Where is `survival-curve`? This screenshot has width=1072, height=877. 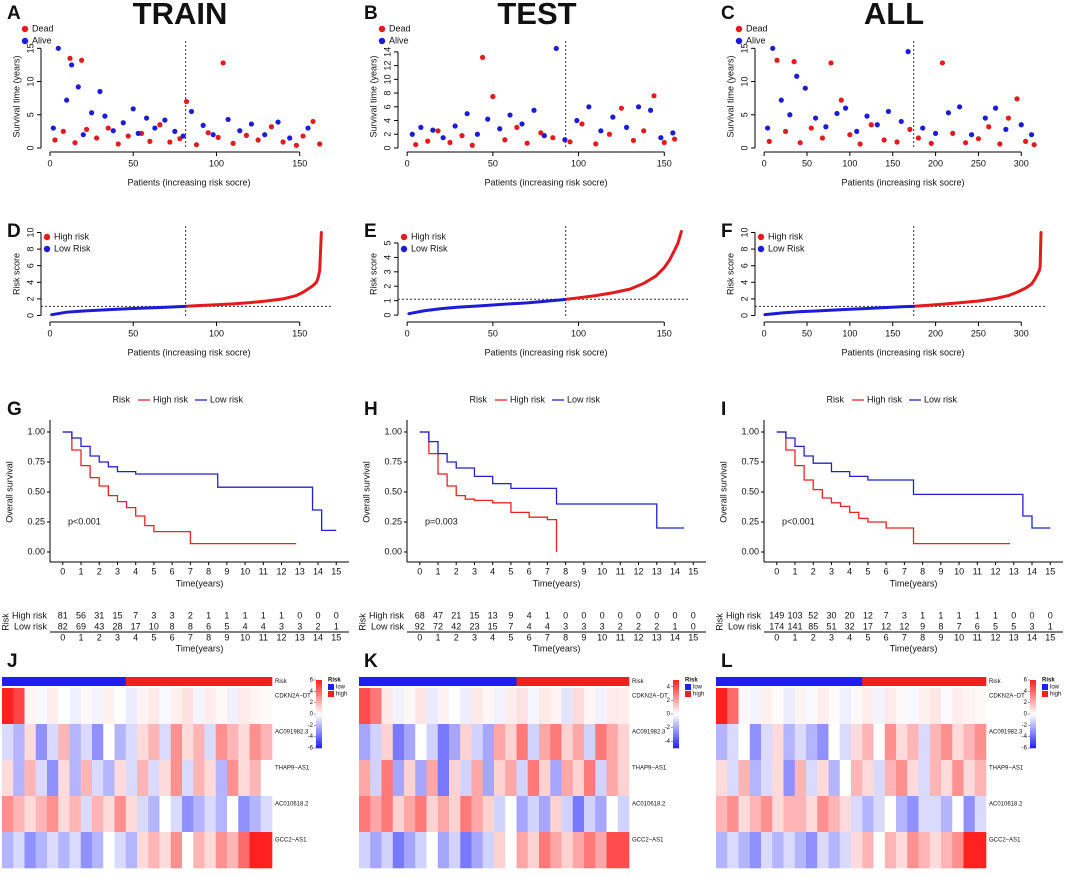
survival-curve is located at coordinates (199, 481).